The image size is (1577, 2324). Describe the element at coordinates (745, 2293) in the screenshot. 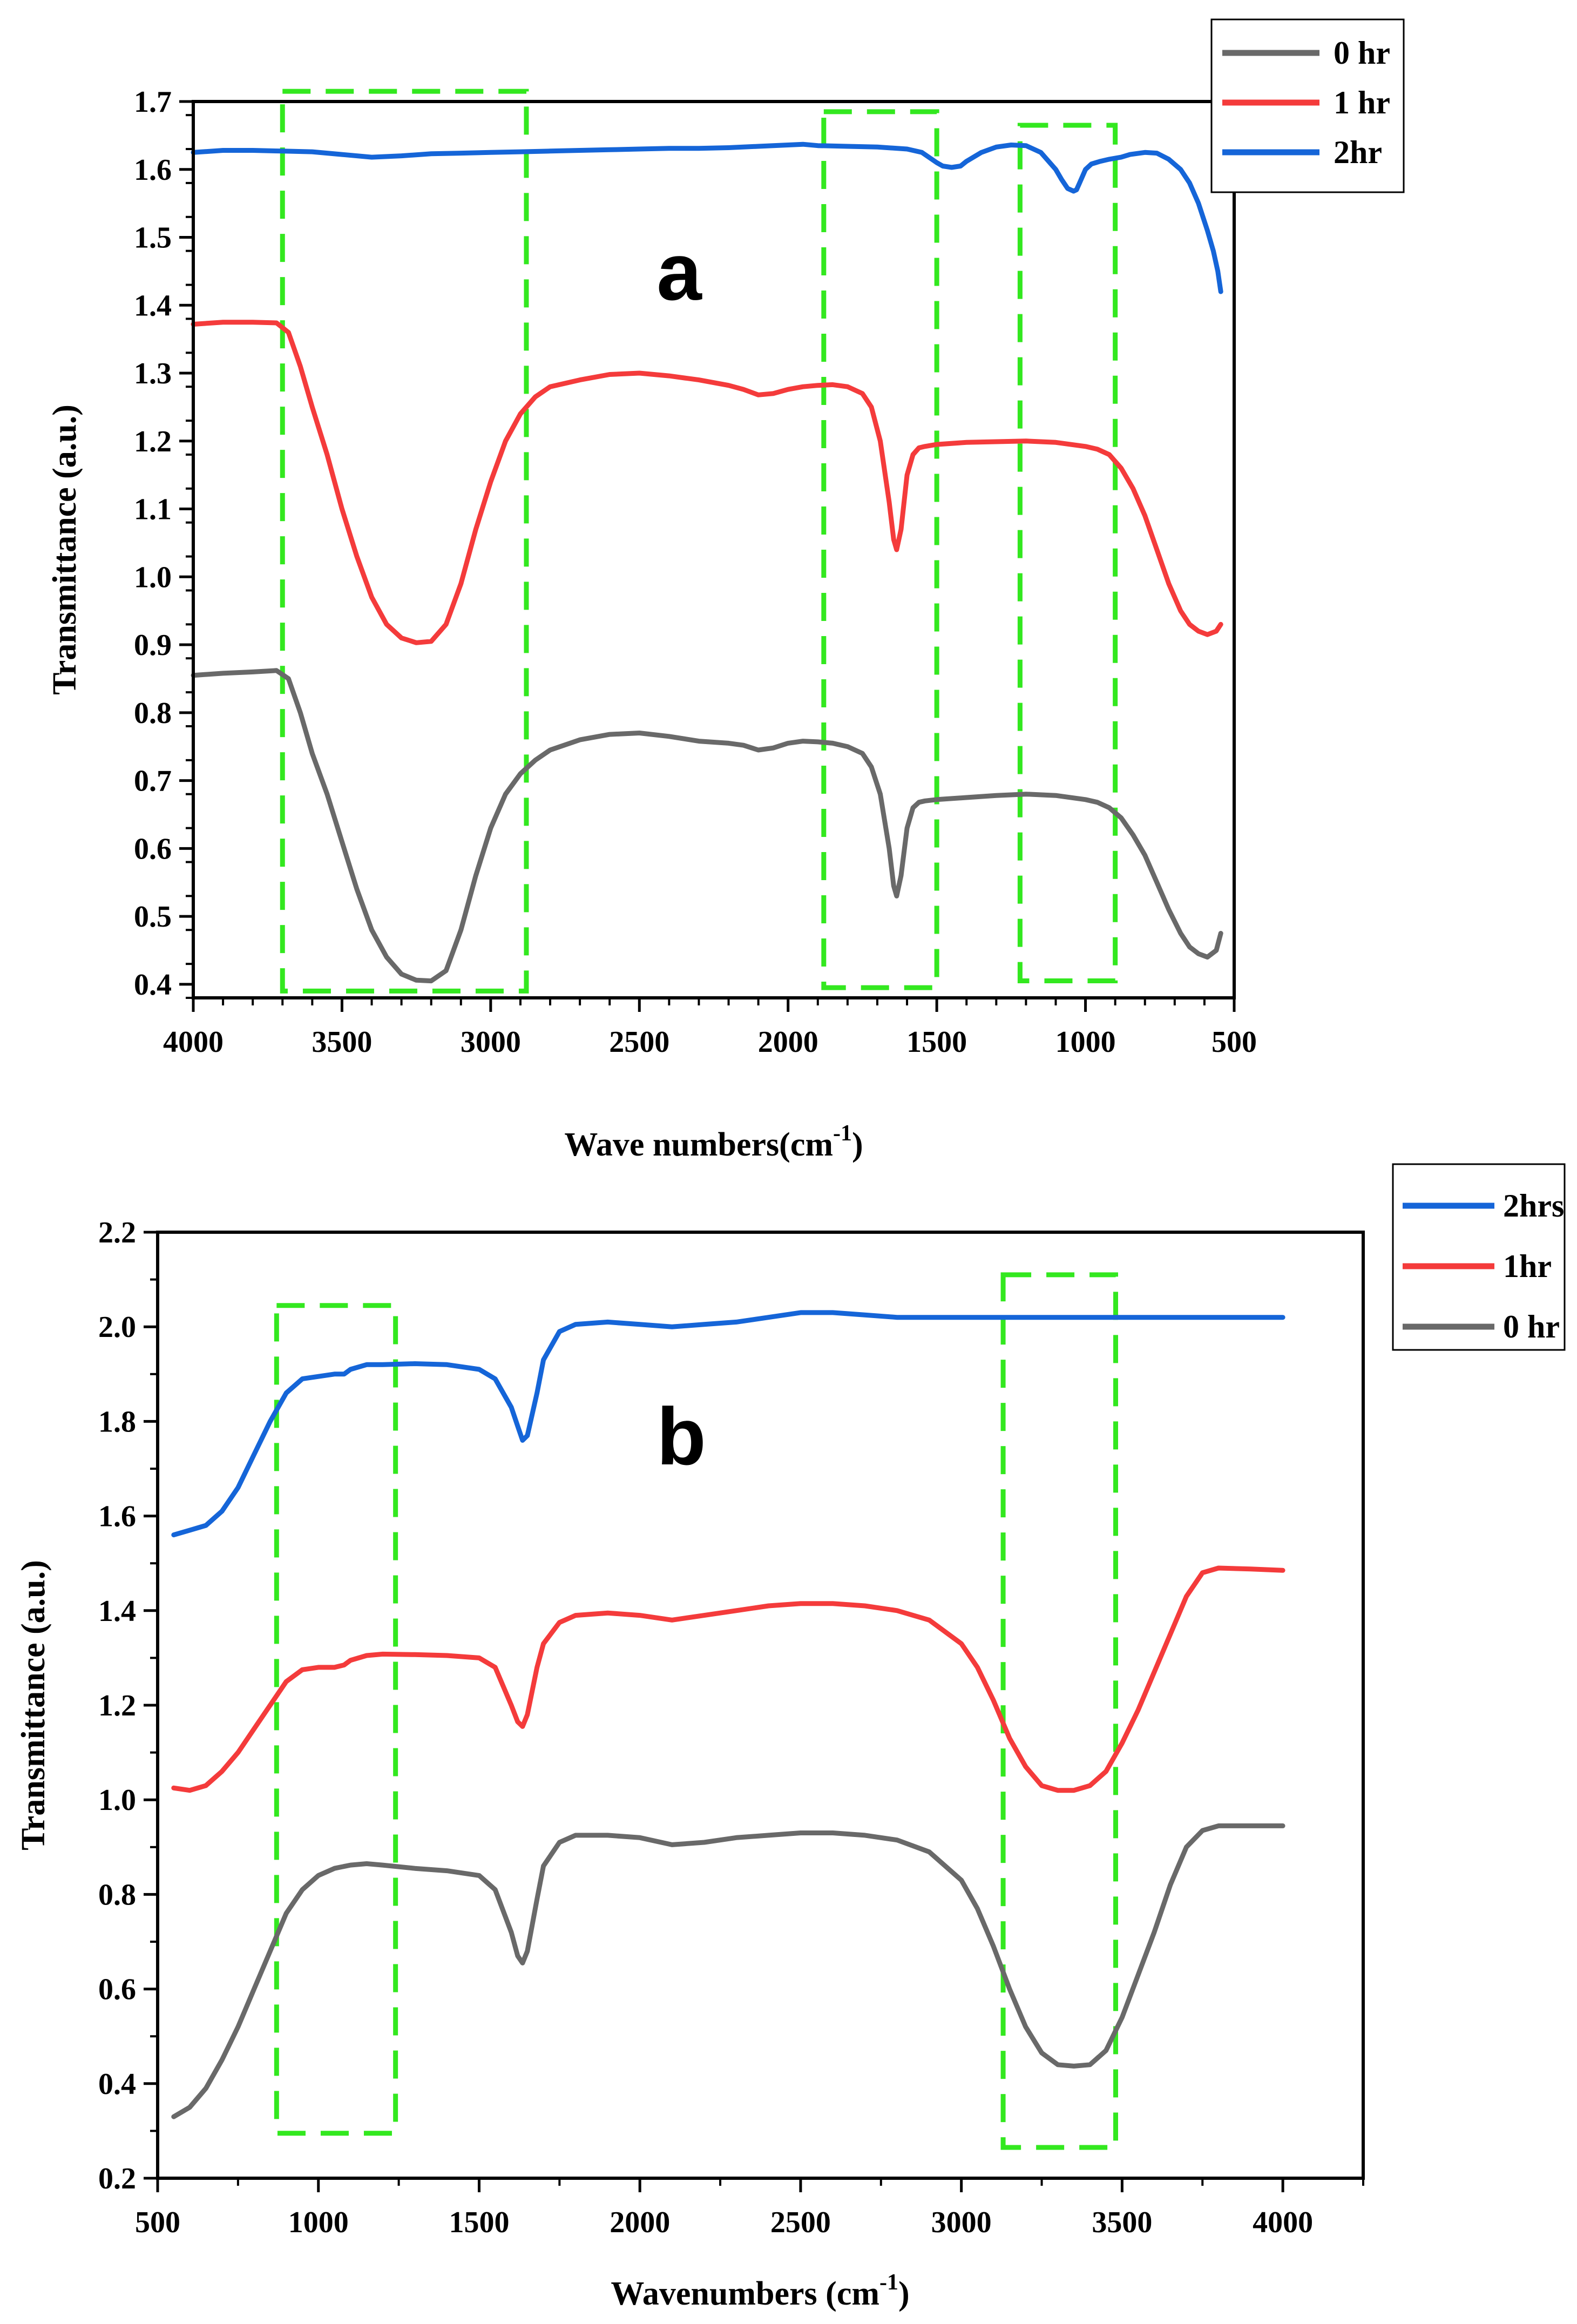

I see `panel-b-x-axis-title-main: Wavenumbers (cm` at that location.